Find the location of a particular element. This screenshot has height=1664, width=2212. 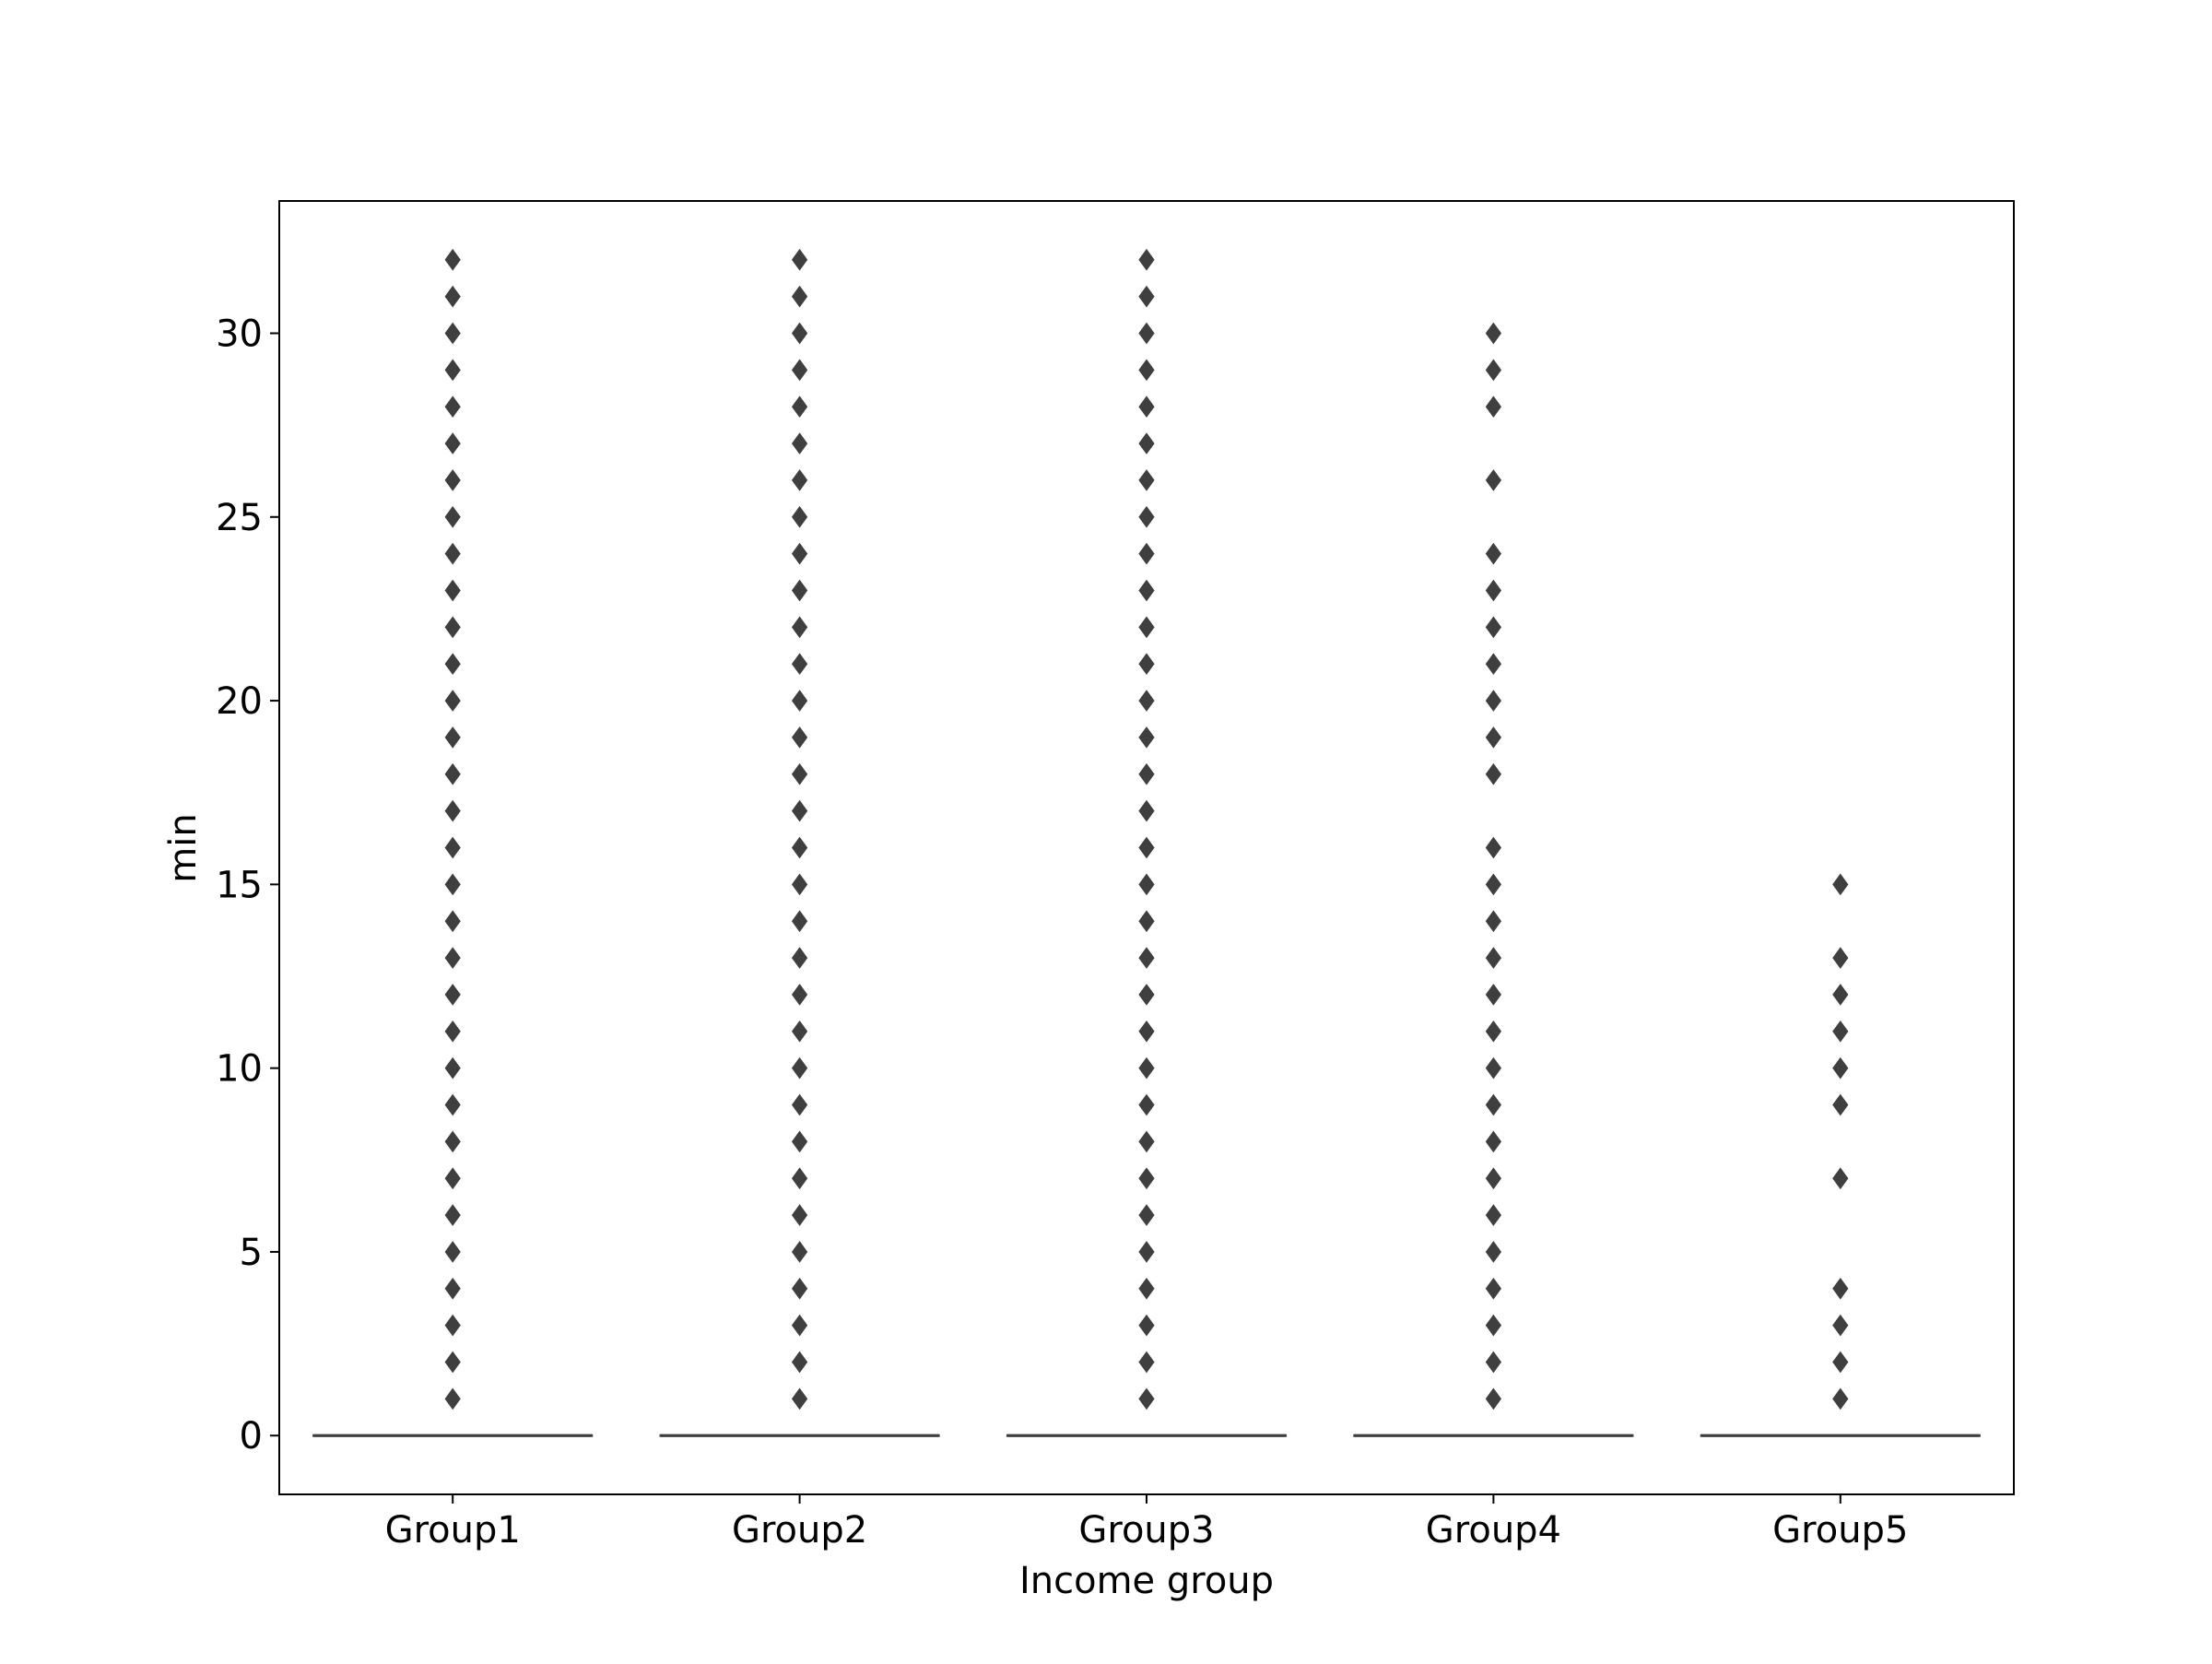

box-group2 is located at coordinates (799, 842).